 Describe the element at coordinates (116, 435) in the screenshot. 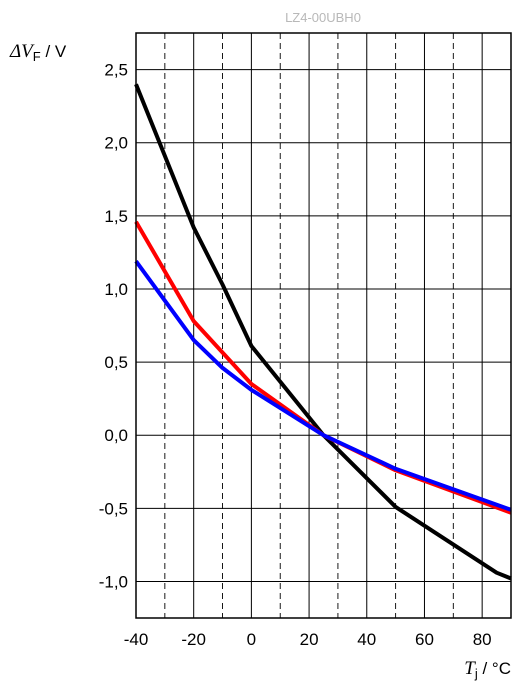

I see `y-tick-label: 0,0` at that location.